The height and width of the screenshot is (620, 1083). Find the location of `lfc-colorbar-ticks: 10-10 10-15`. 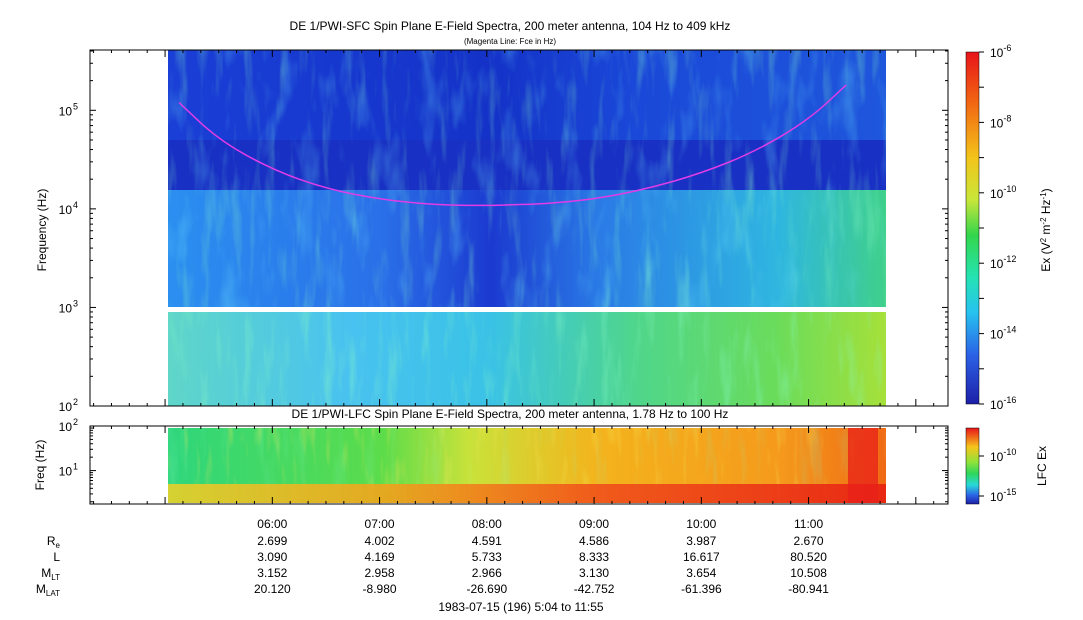

lfc-colorbar-ticks: 10-10 10-15 is located at coordinates (997, 475).